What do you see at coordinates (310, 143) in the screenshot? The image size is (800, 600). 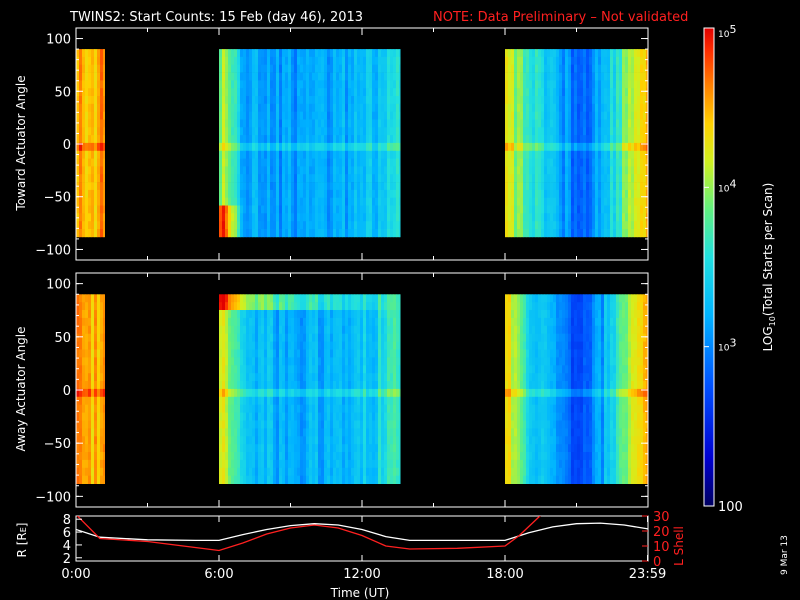 I see `coverage-block` at bounding box center [310, 143].